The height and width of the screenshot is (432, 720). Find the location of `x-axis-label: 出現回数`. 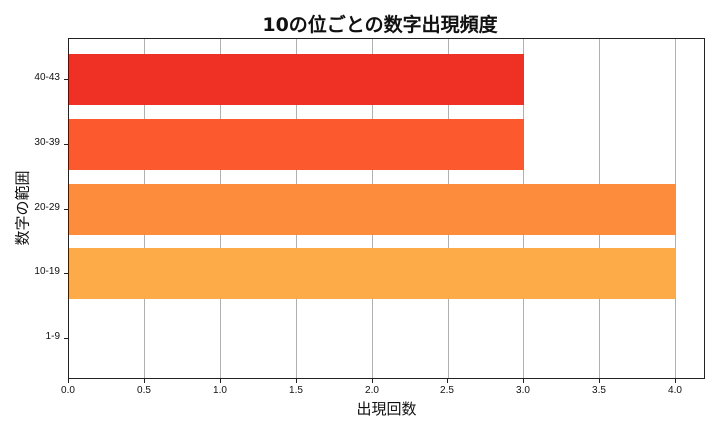

x-axis-label: 出現回数 is located at coordinates (386, 409).